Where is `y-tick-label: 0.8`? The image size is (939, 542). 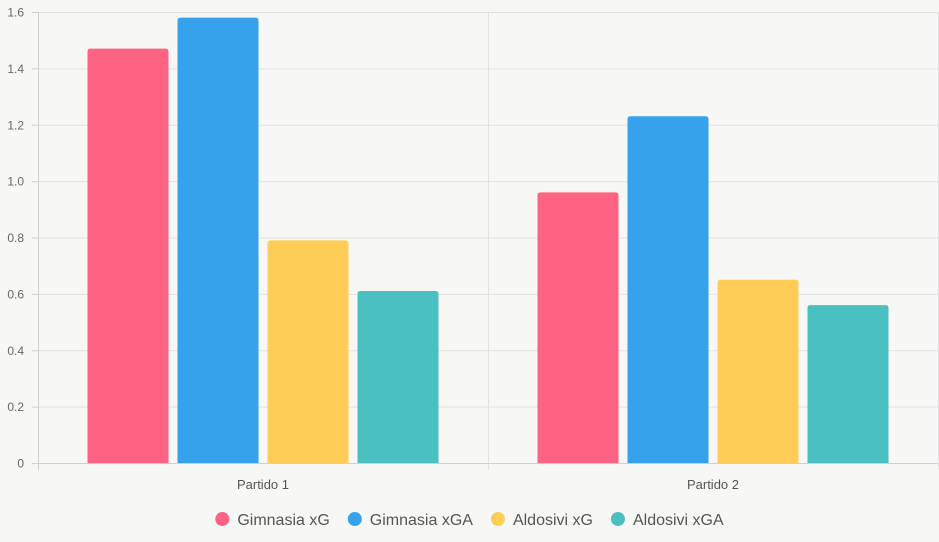
y-tick-label: 0.8 is located at coordinates (15, 238).